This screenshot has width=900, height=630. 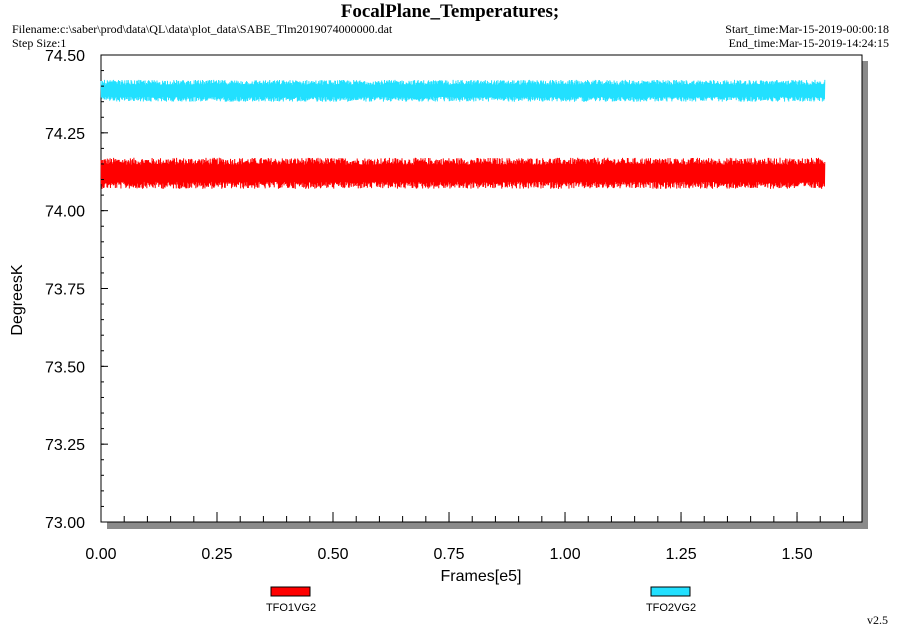 I want to click on x-tick-label: 0.75, so click(x=448, y=554).